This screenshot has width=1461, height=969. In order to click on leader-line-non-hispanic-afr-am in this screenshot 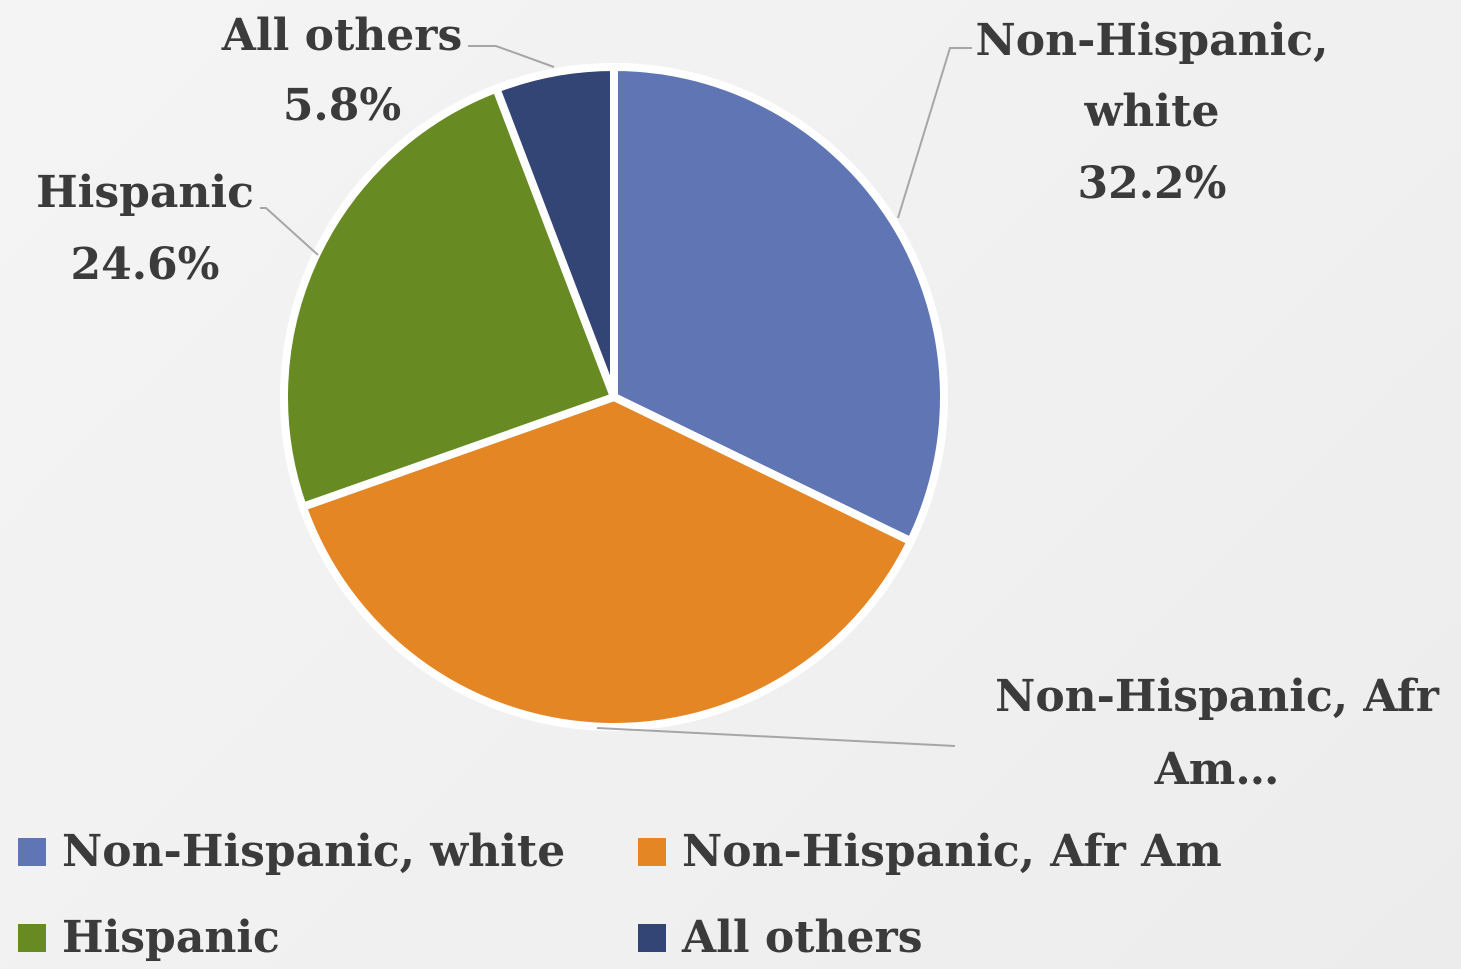, I will do `click(776, 737)`.